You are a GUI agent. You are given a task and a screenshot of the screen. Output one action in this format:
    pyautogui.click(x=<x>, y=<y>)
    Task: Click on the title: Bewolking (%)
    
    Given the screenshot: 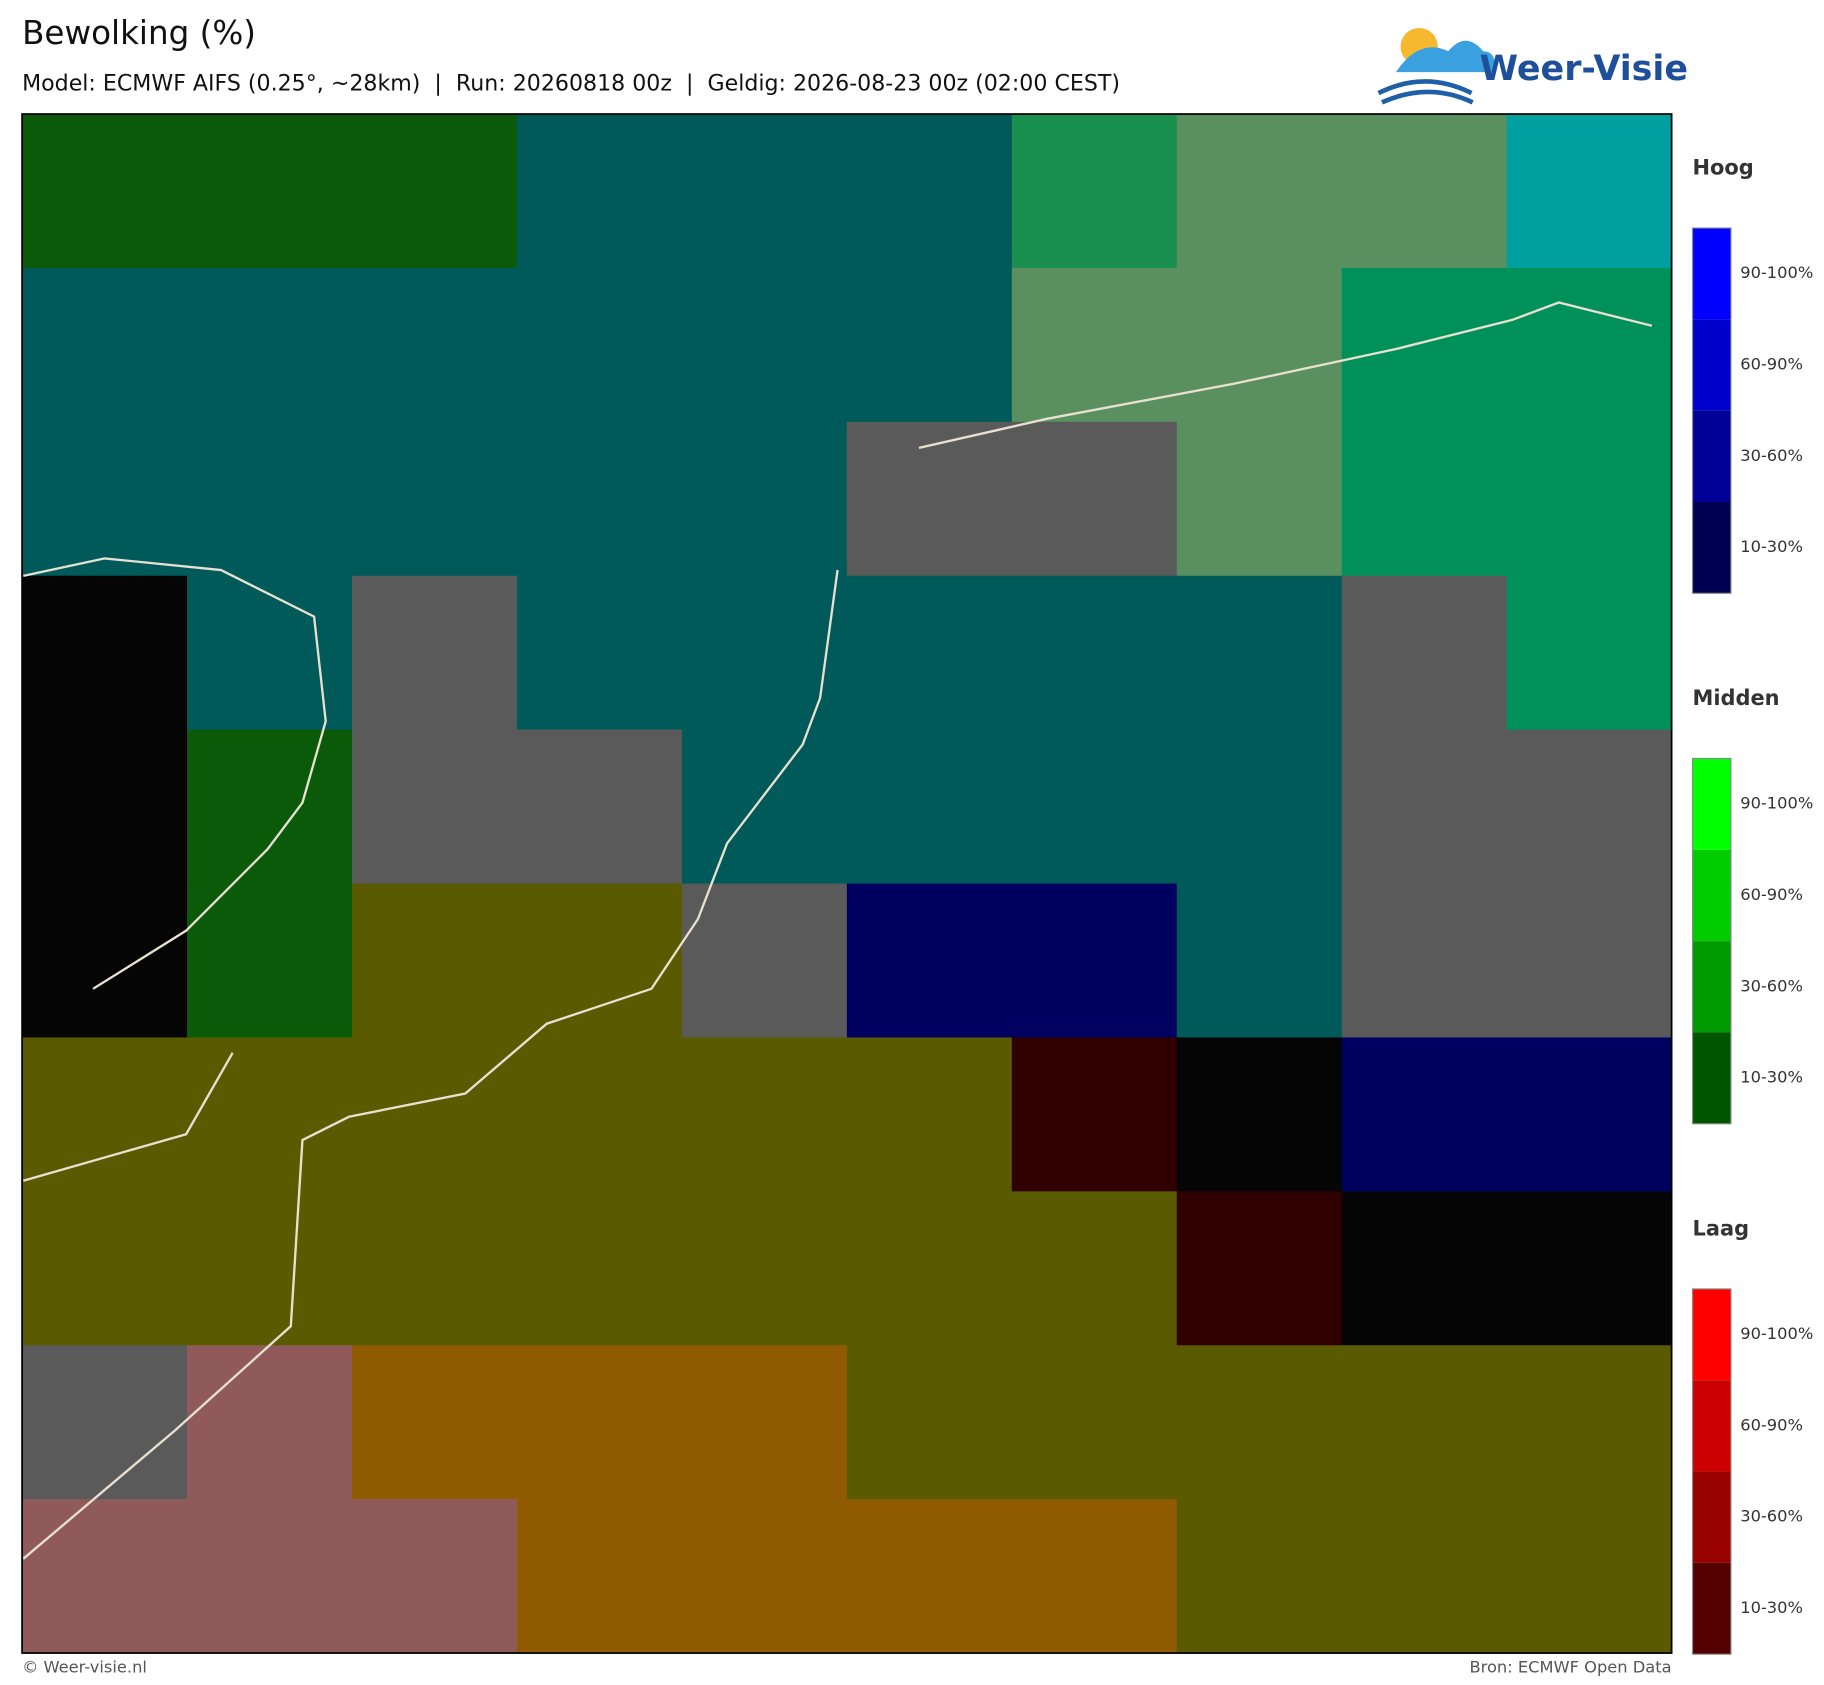 What is the action you would take?
    pyautogui.click(x=139, y=33)
    